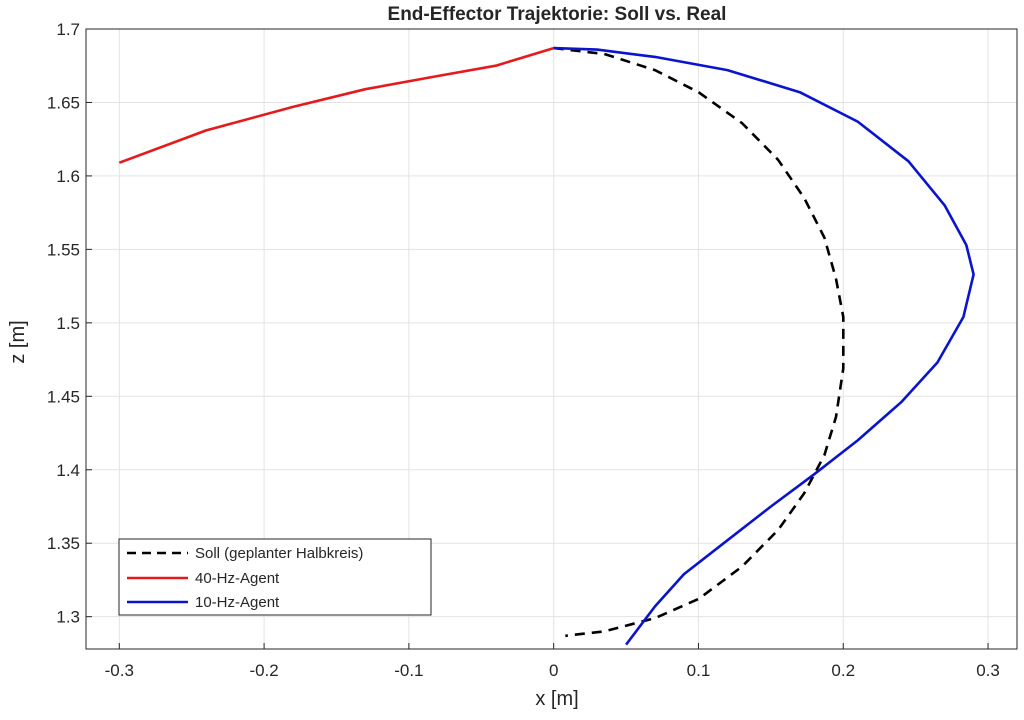 The height and width of the screenshot is (720, 1024). What do you see at coordinates (237, 578) in the screenshot?
I see `legend-label-40hz: 40-Hz-Agent` at bounding box center [237, 578].